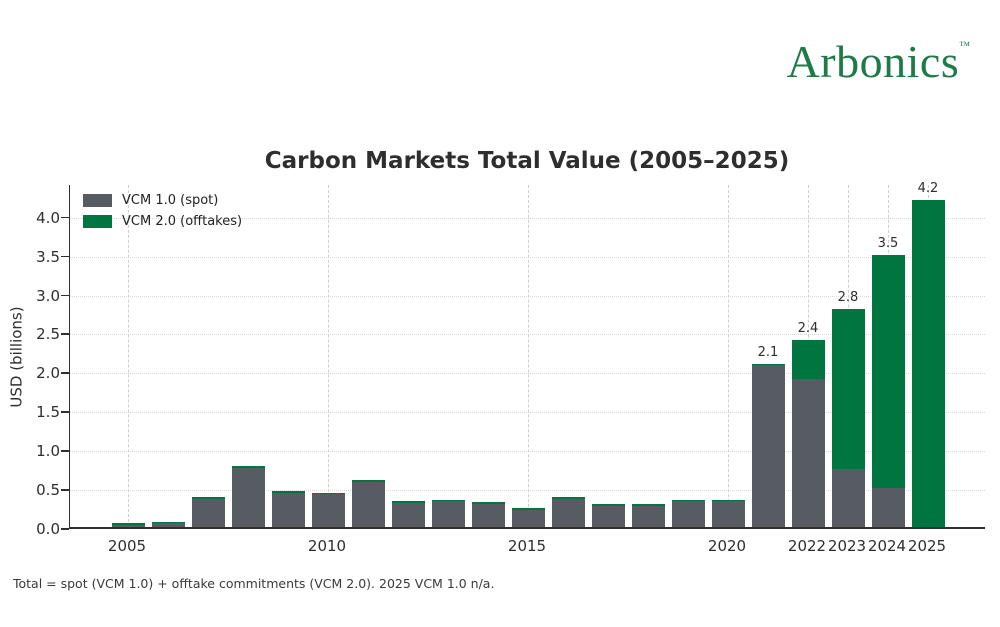 The width and height of the screenshot is (1000, 627). I want to click on y-tick-label: 0.5, so click(48, 490).